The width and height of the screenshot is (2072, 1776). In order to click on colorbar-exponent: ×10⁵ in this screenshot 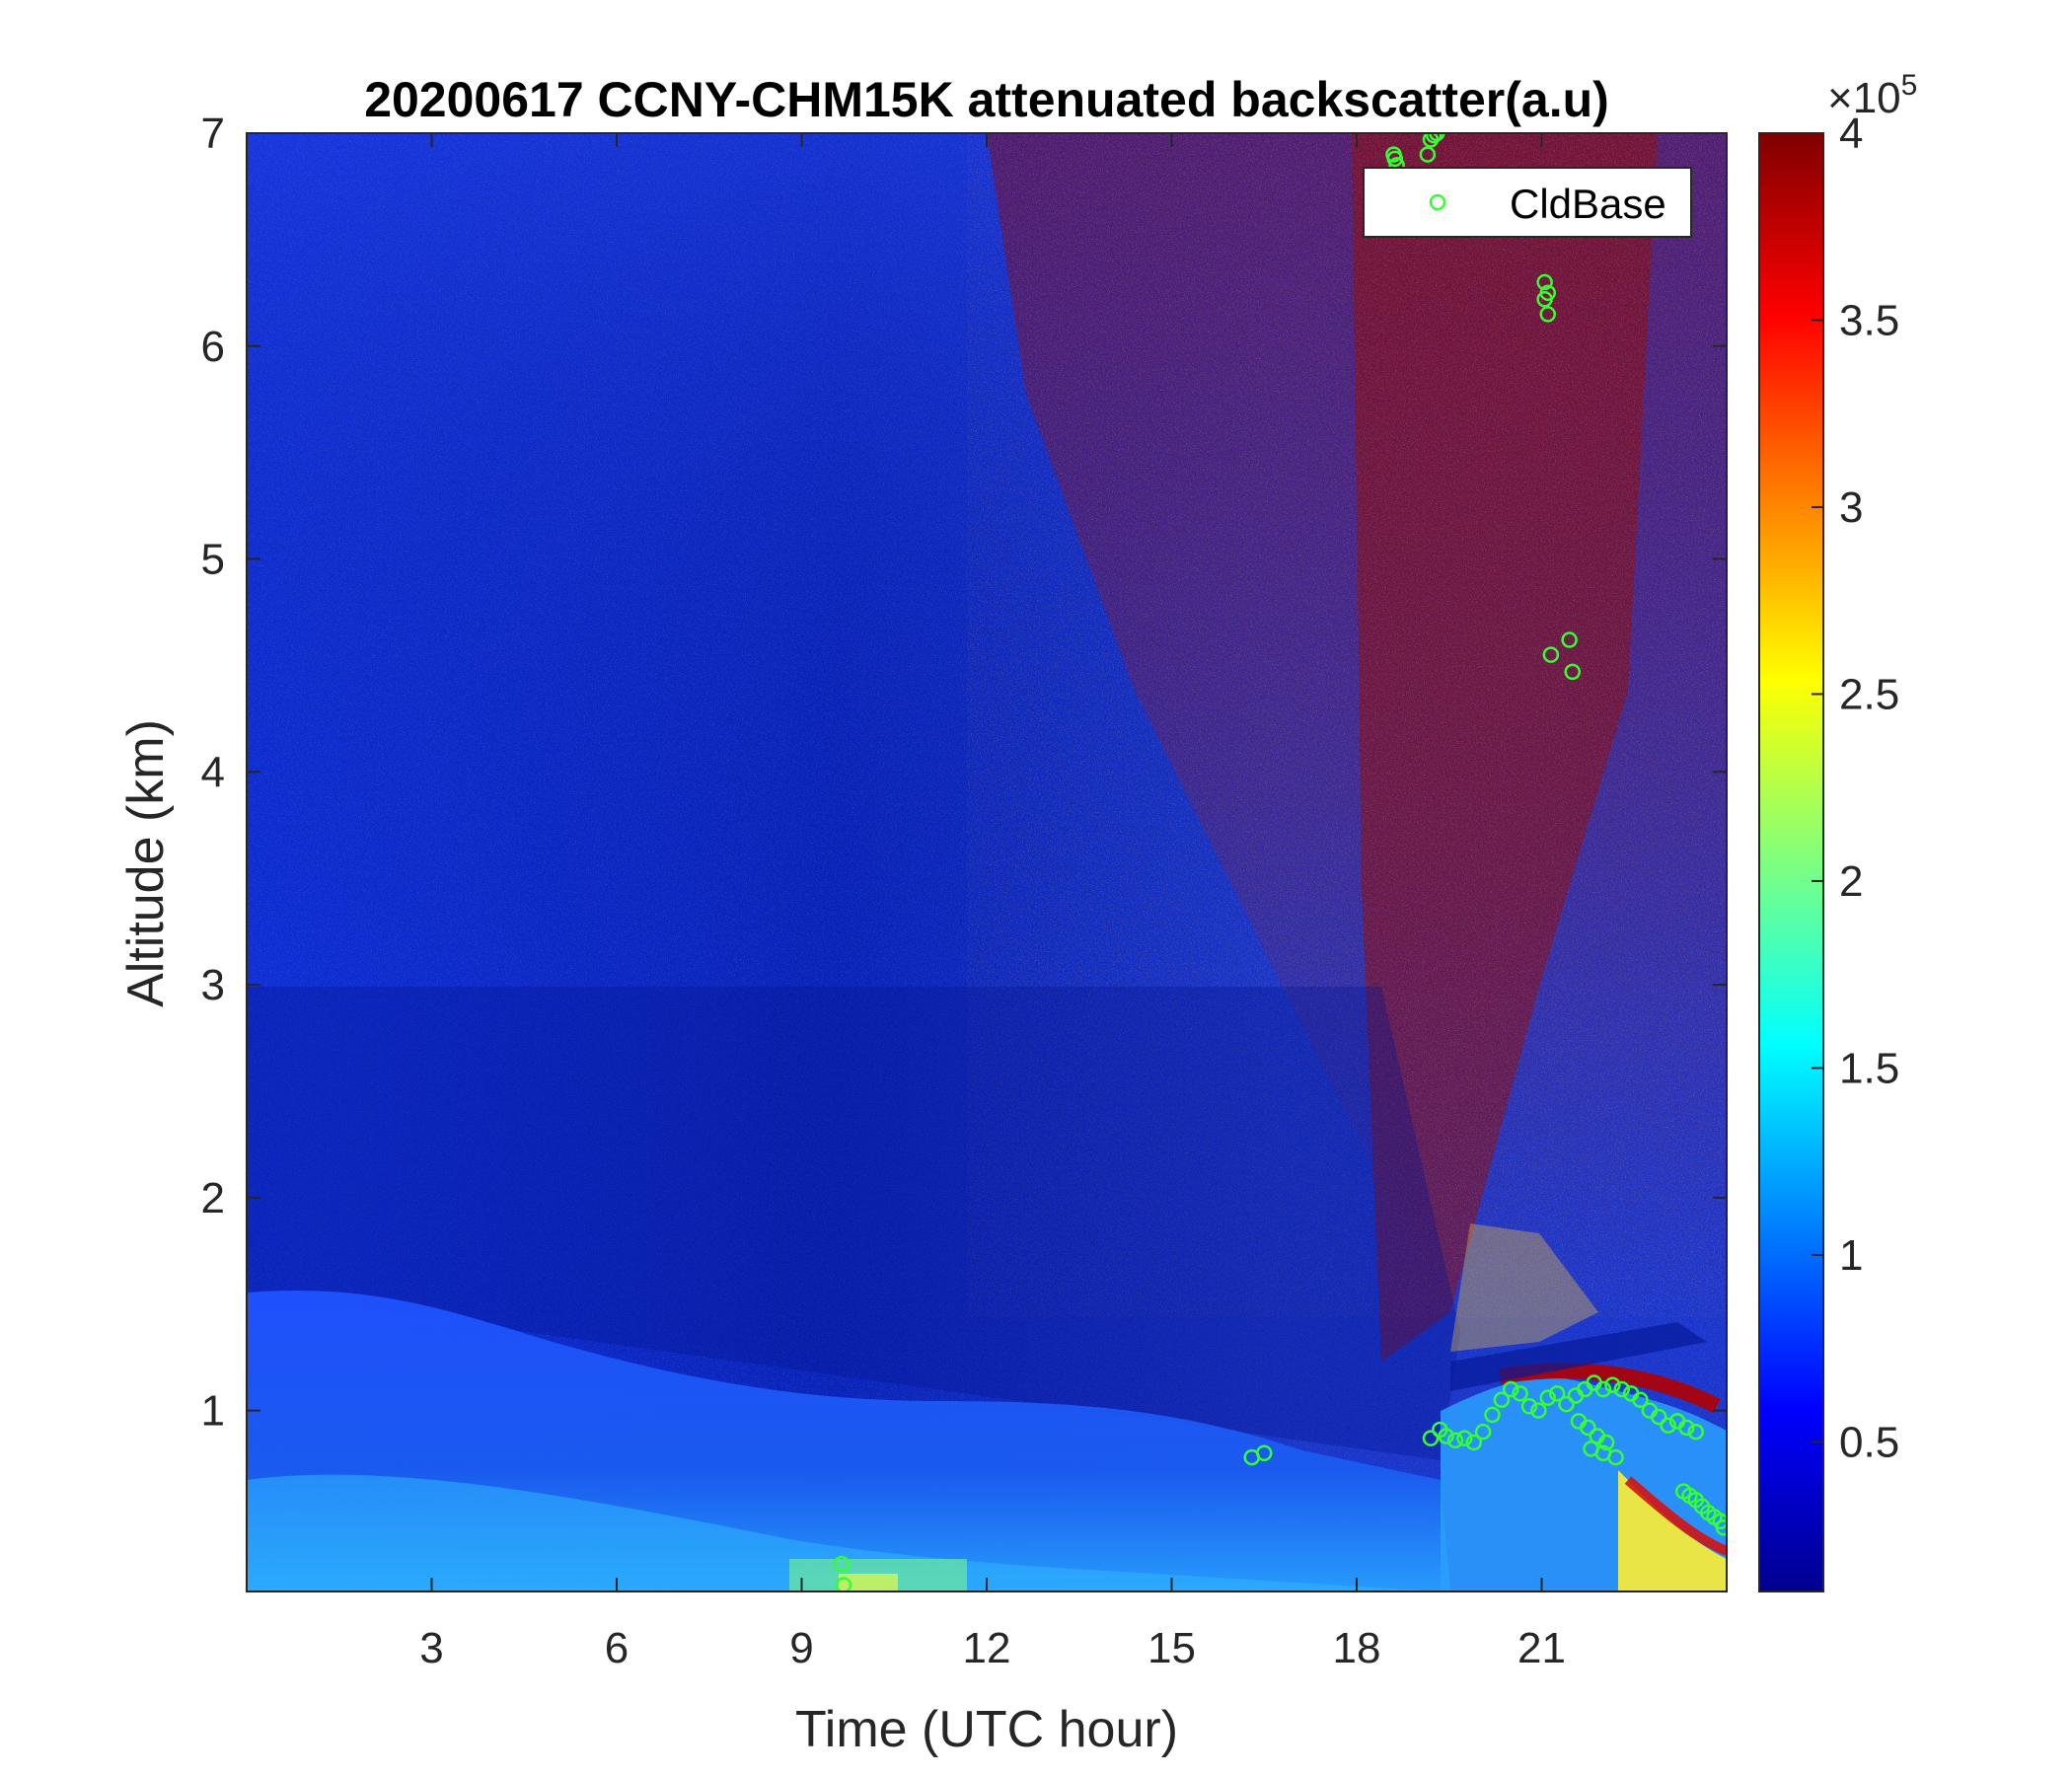, I will do `click(1872, 96)`.